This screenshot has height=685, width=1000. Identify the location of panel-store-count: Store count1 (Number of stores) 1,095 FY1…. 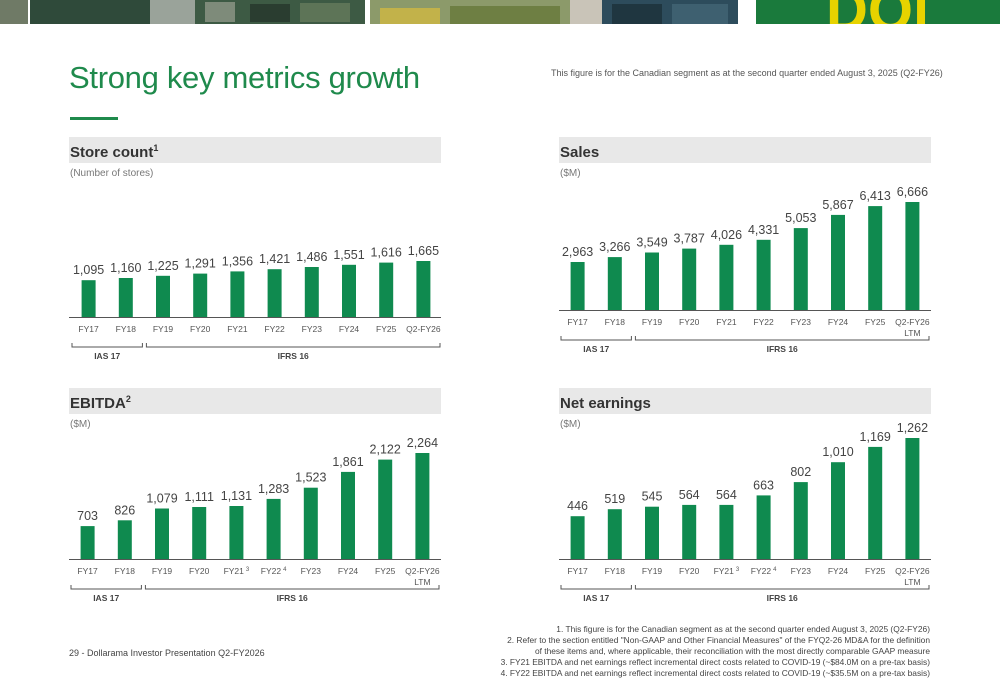
(255, 249).